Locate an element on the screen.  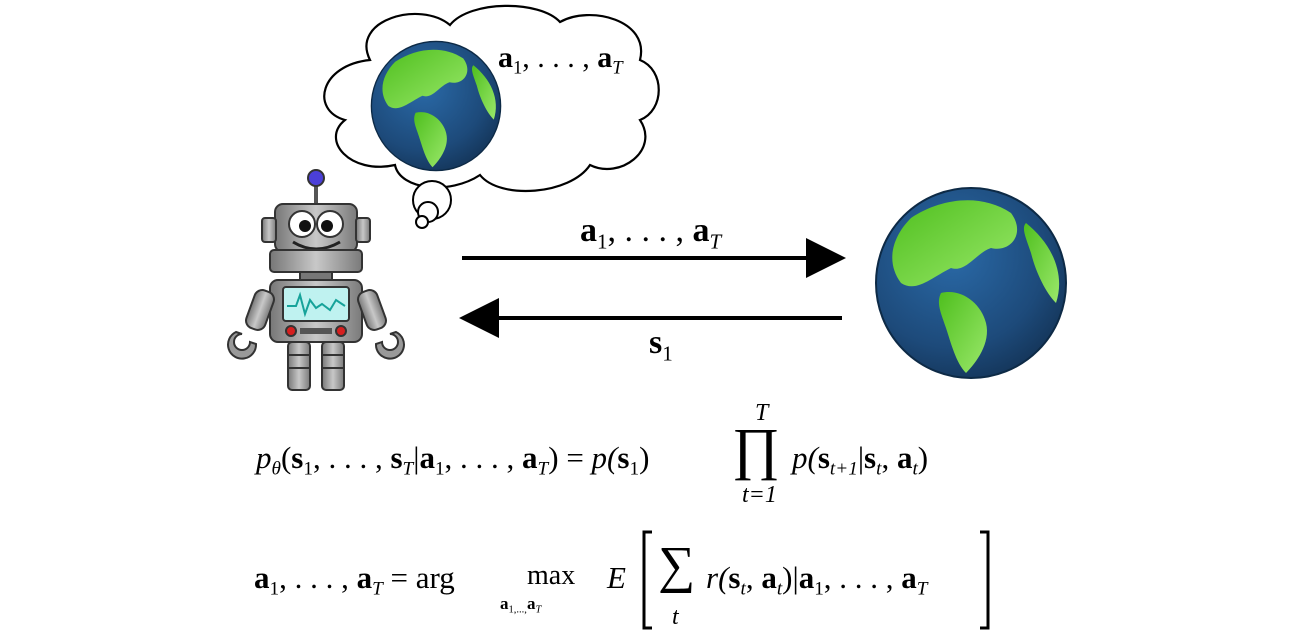
max-subscript: a1,...,aT is located at coordinates (521, 605).